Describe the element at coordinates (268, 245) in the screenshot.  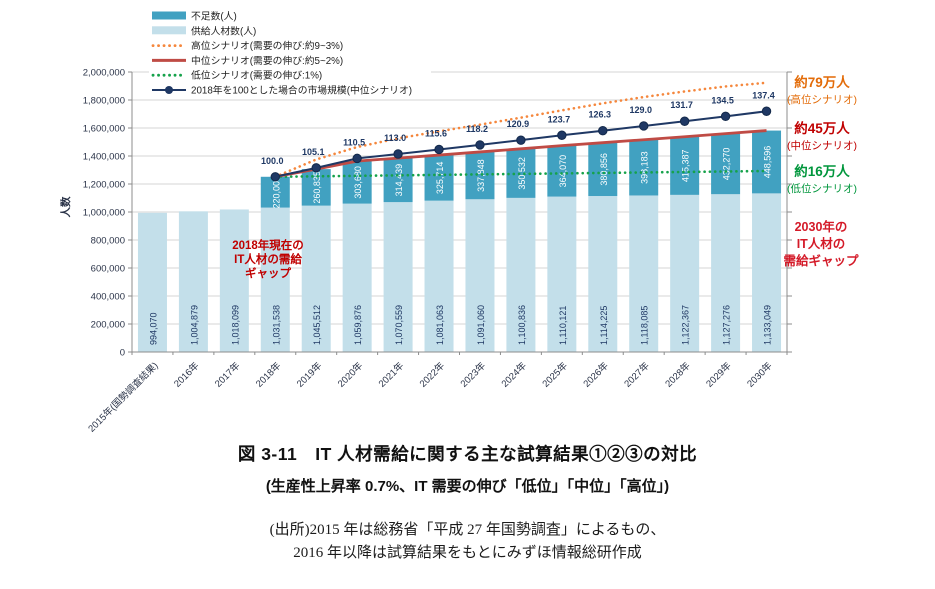
I see `annotation-2018-gap: 2018年現在の` at that location.